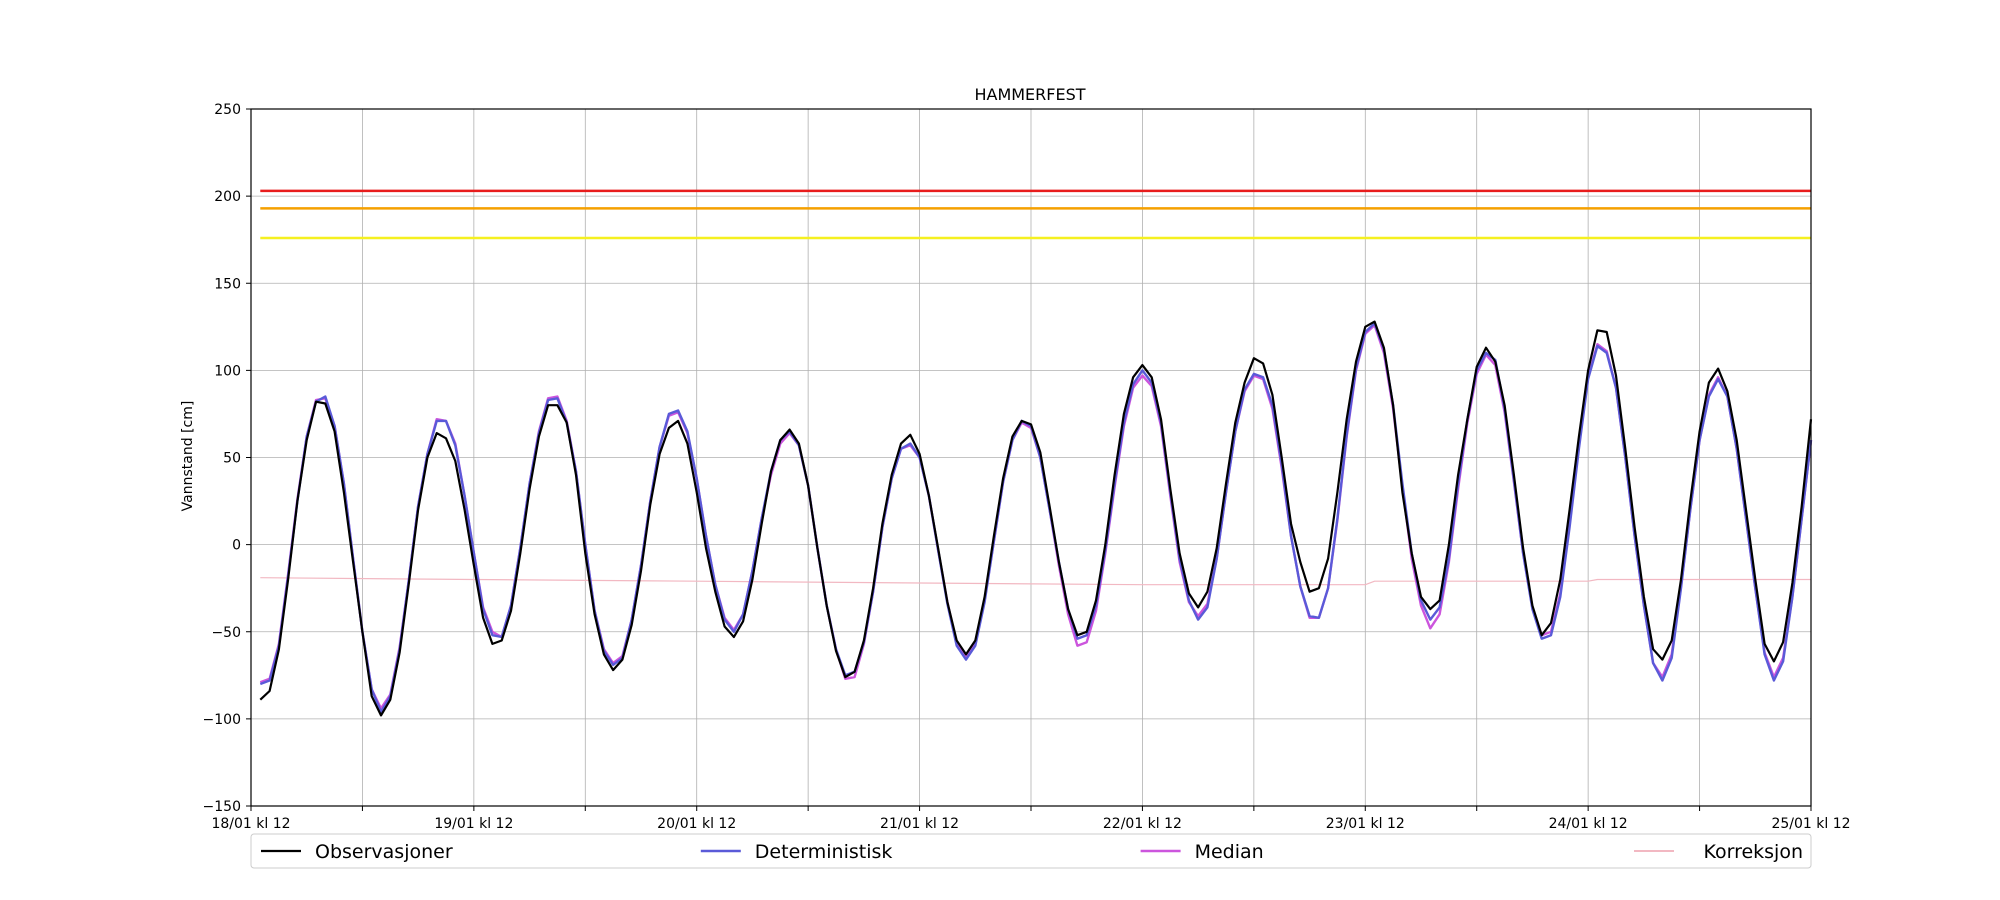  I want to click on x-tick-label: 25/01 kl 12, so click(1810, 824).